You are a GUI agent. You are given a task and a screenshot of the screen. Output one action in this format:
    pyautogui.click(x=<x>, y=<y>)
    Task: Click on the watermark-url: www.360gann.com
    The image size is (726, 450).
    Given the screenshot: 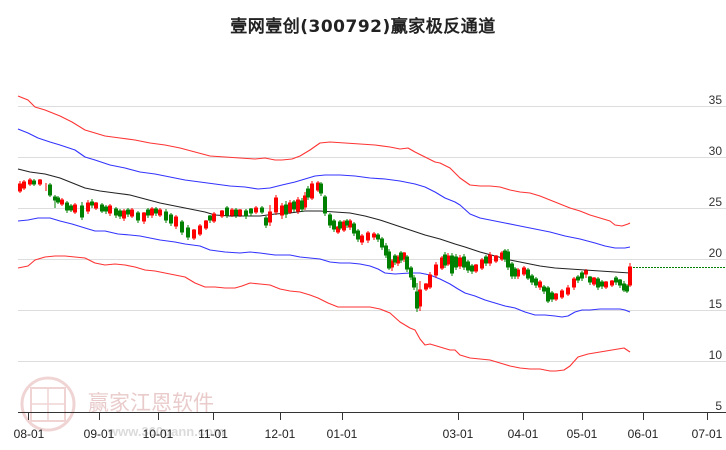 What is the action you would take?
    pyautogui.click(x=166, y=431)
    